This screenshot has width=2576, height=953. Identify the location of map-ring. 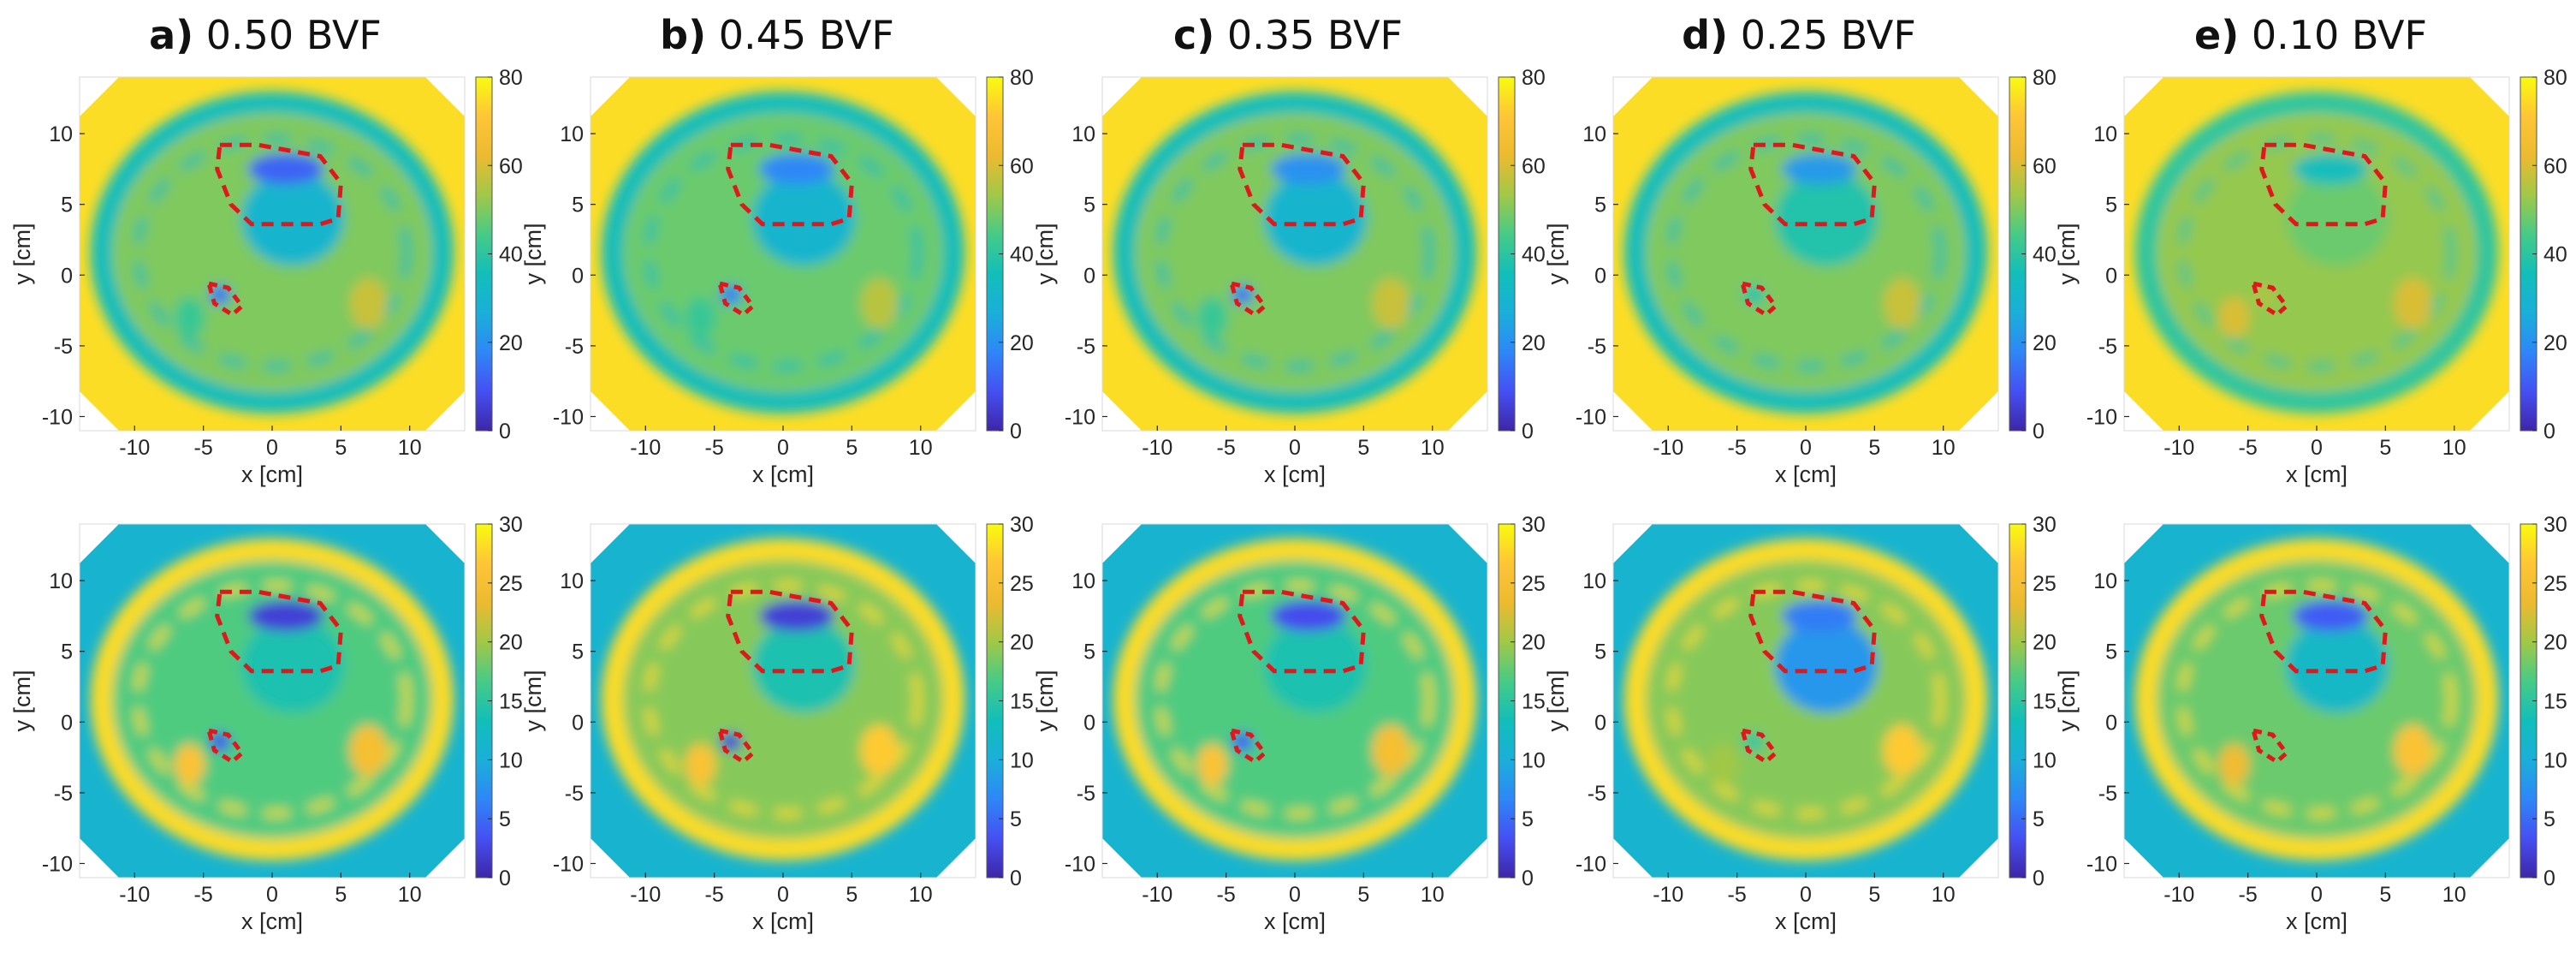
(2316, 699).